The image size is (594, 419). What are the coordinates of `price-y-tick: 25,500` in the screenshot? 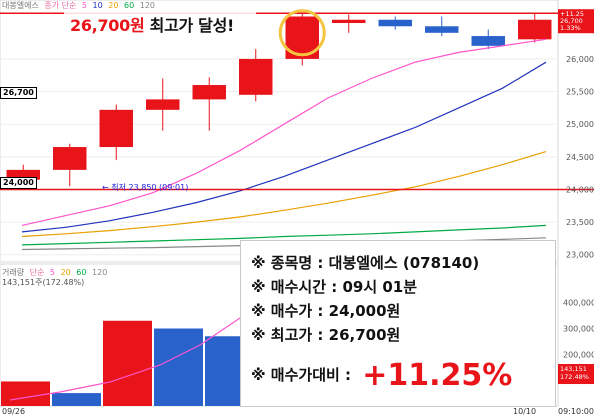 It's located at (580, 92).